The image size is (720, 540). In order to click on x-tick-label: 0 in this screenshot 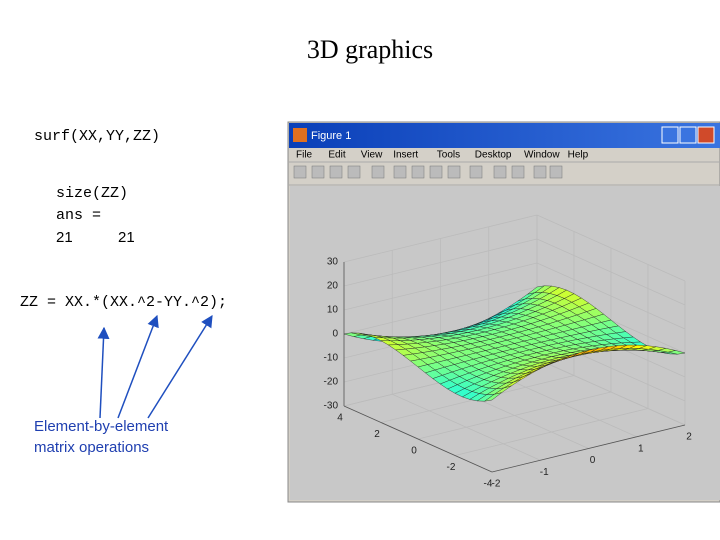, I will do `click(593, 460)`.